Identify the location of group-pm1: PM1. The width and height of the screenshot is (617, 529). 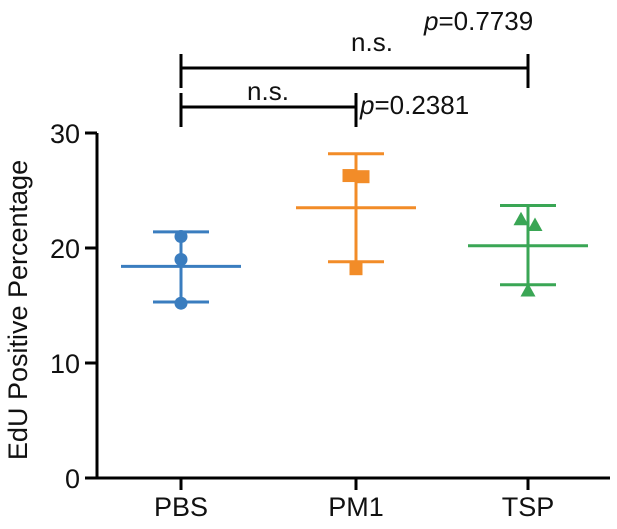
(356, 337).